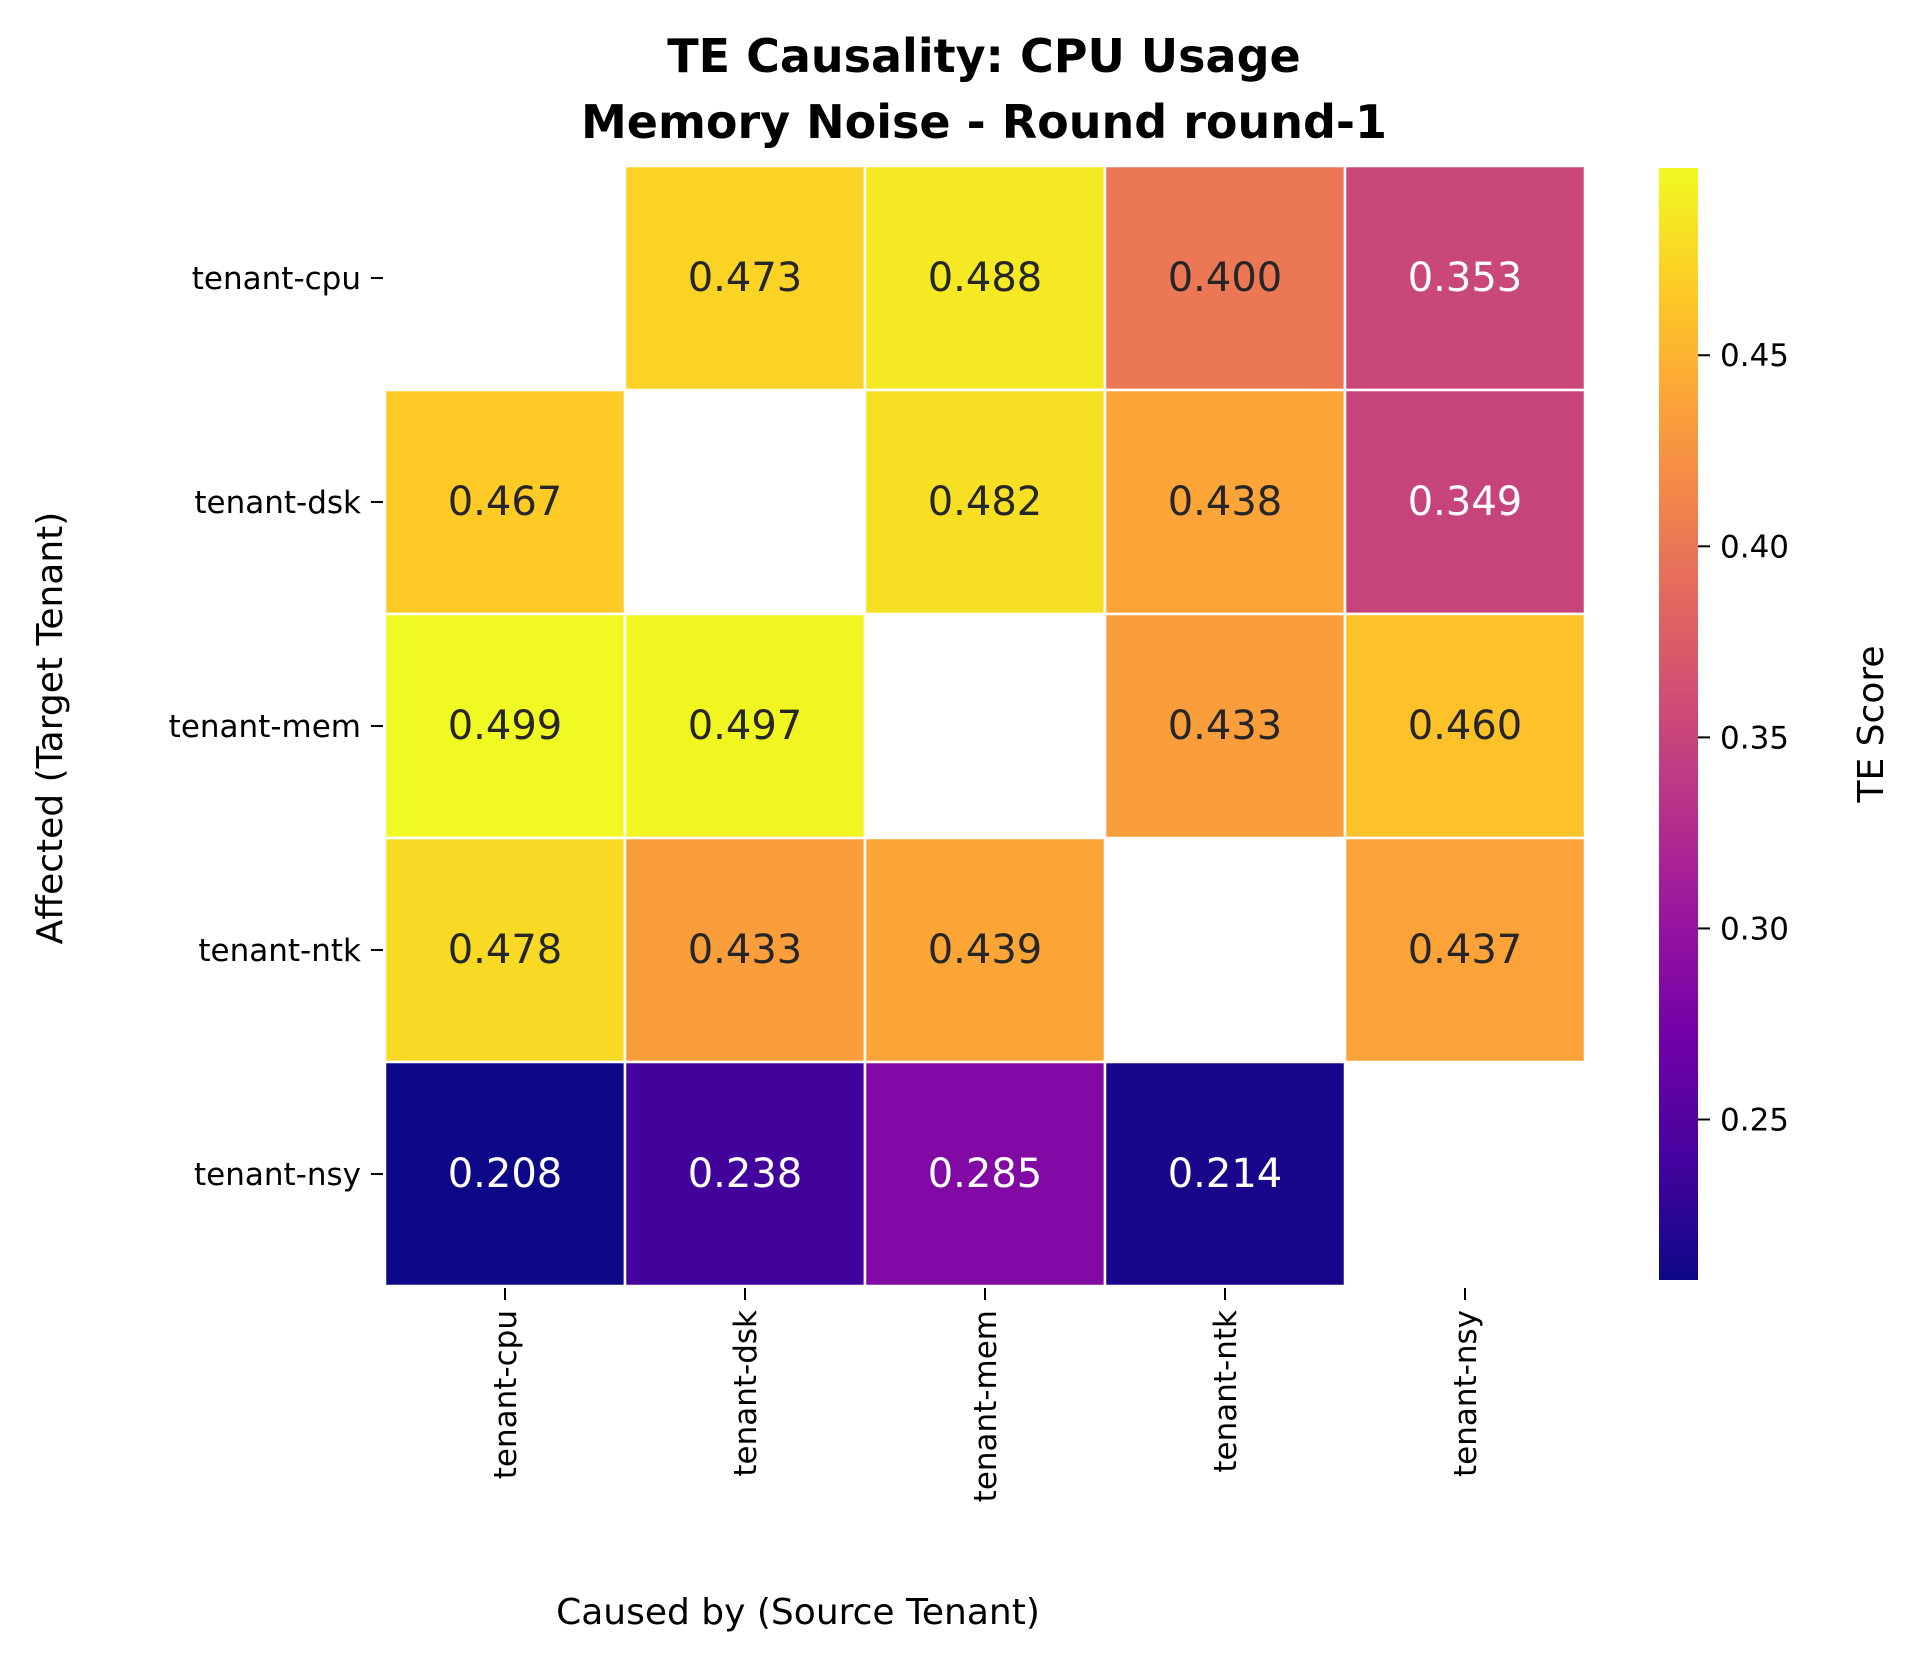 Image resolution: width=1919 pixels, height=1656 pixels. I want to click on x-axis-label: Caused by (Source Tenant), so click(798, 1612).